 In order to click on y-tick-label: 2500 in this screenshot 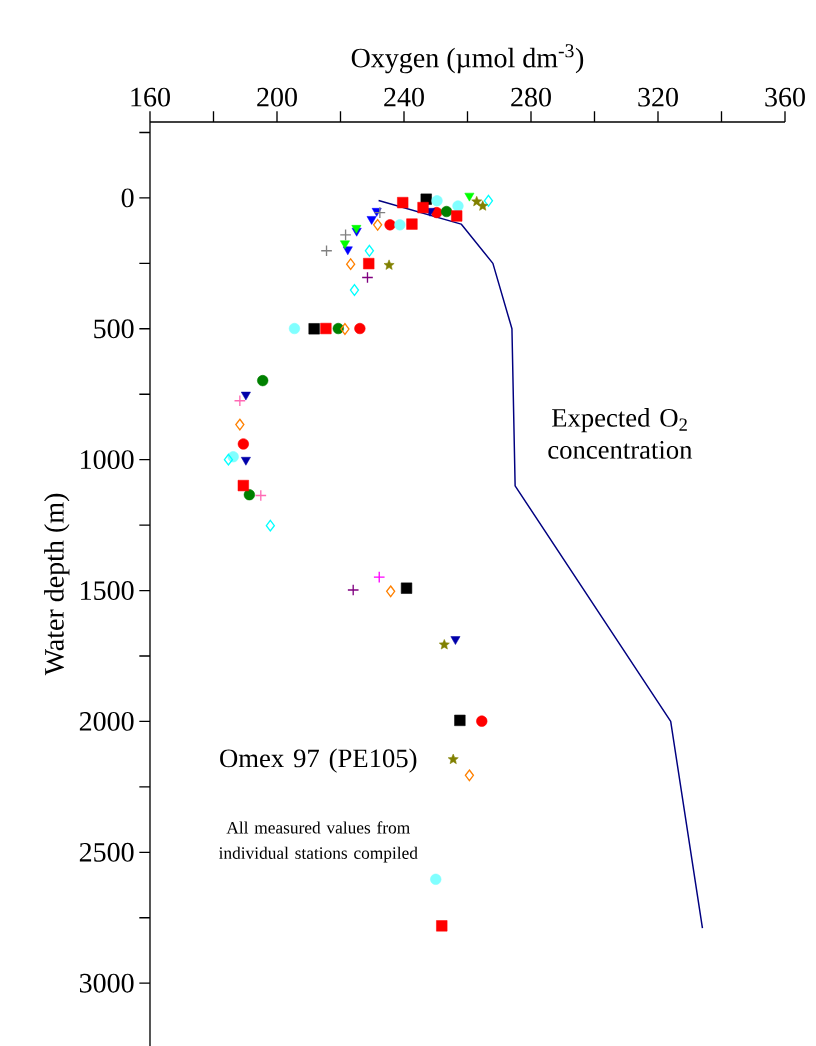, I will do `click(106, 852)`.